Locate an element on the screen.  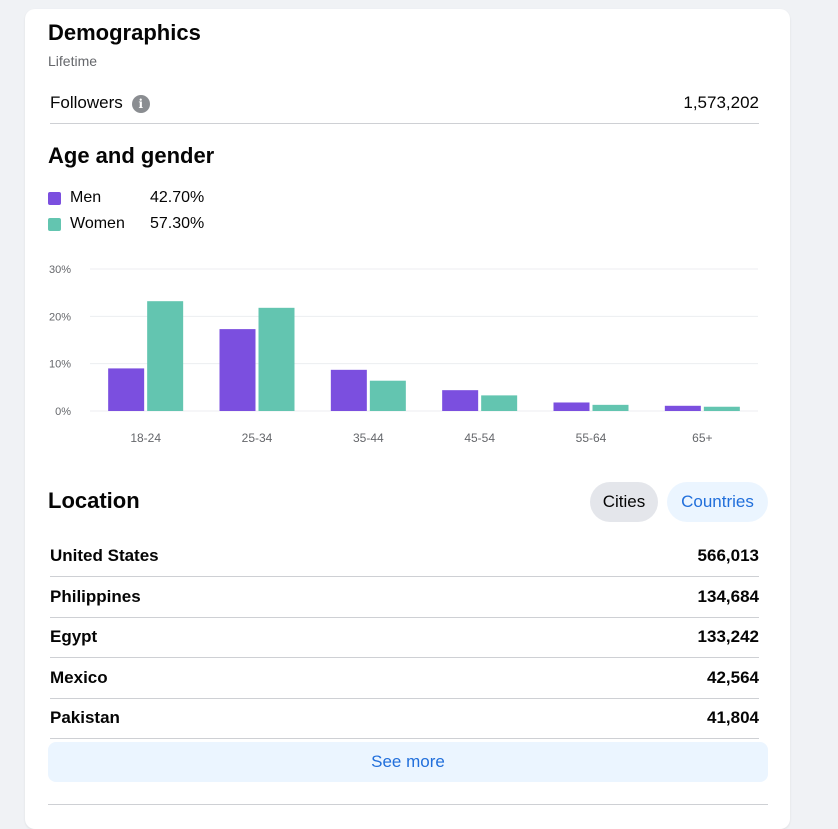
legend-men-label: Men is located at coordinates (86, 197).